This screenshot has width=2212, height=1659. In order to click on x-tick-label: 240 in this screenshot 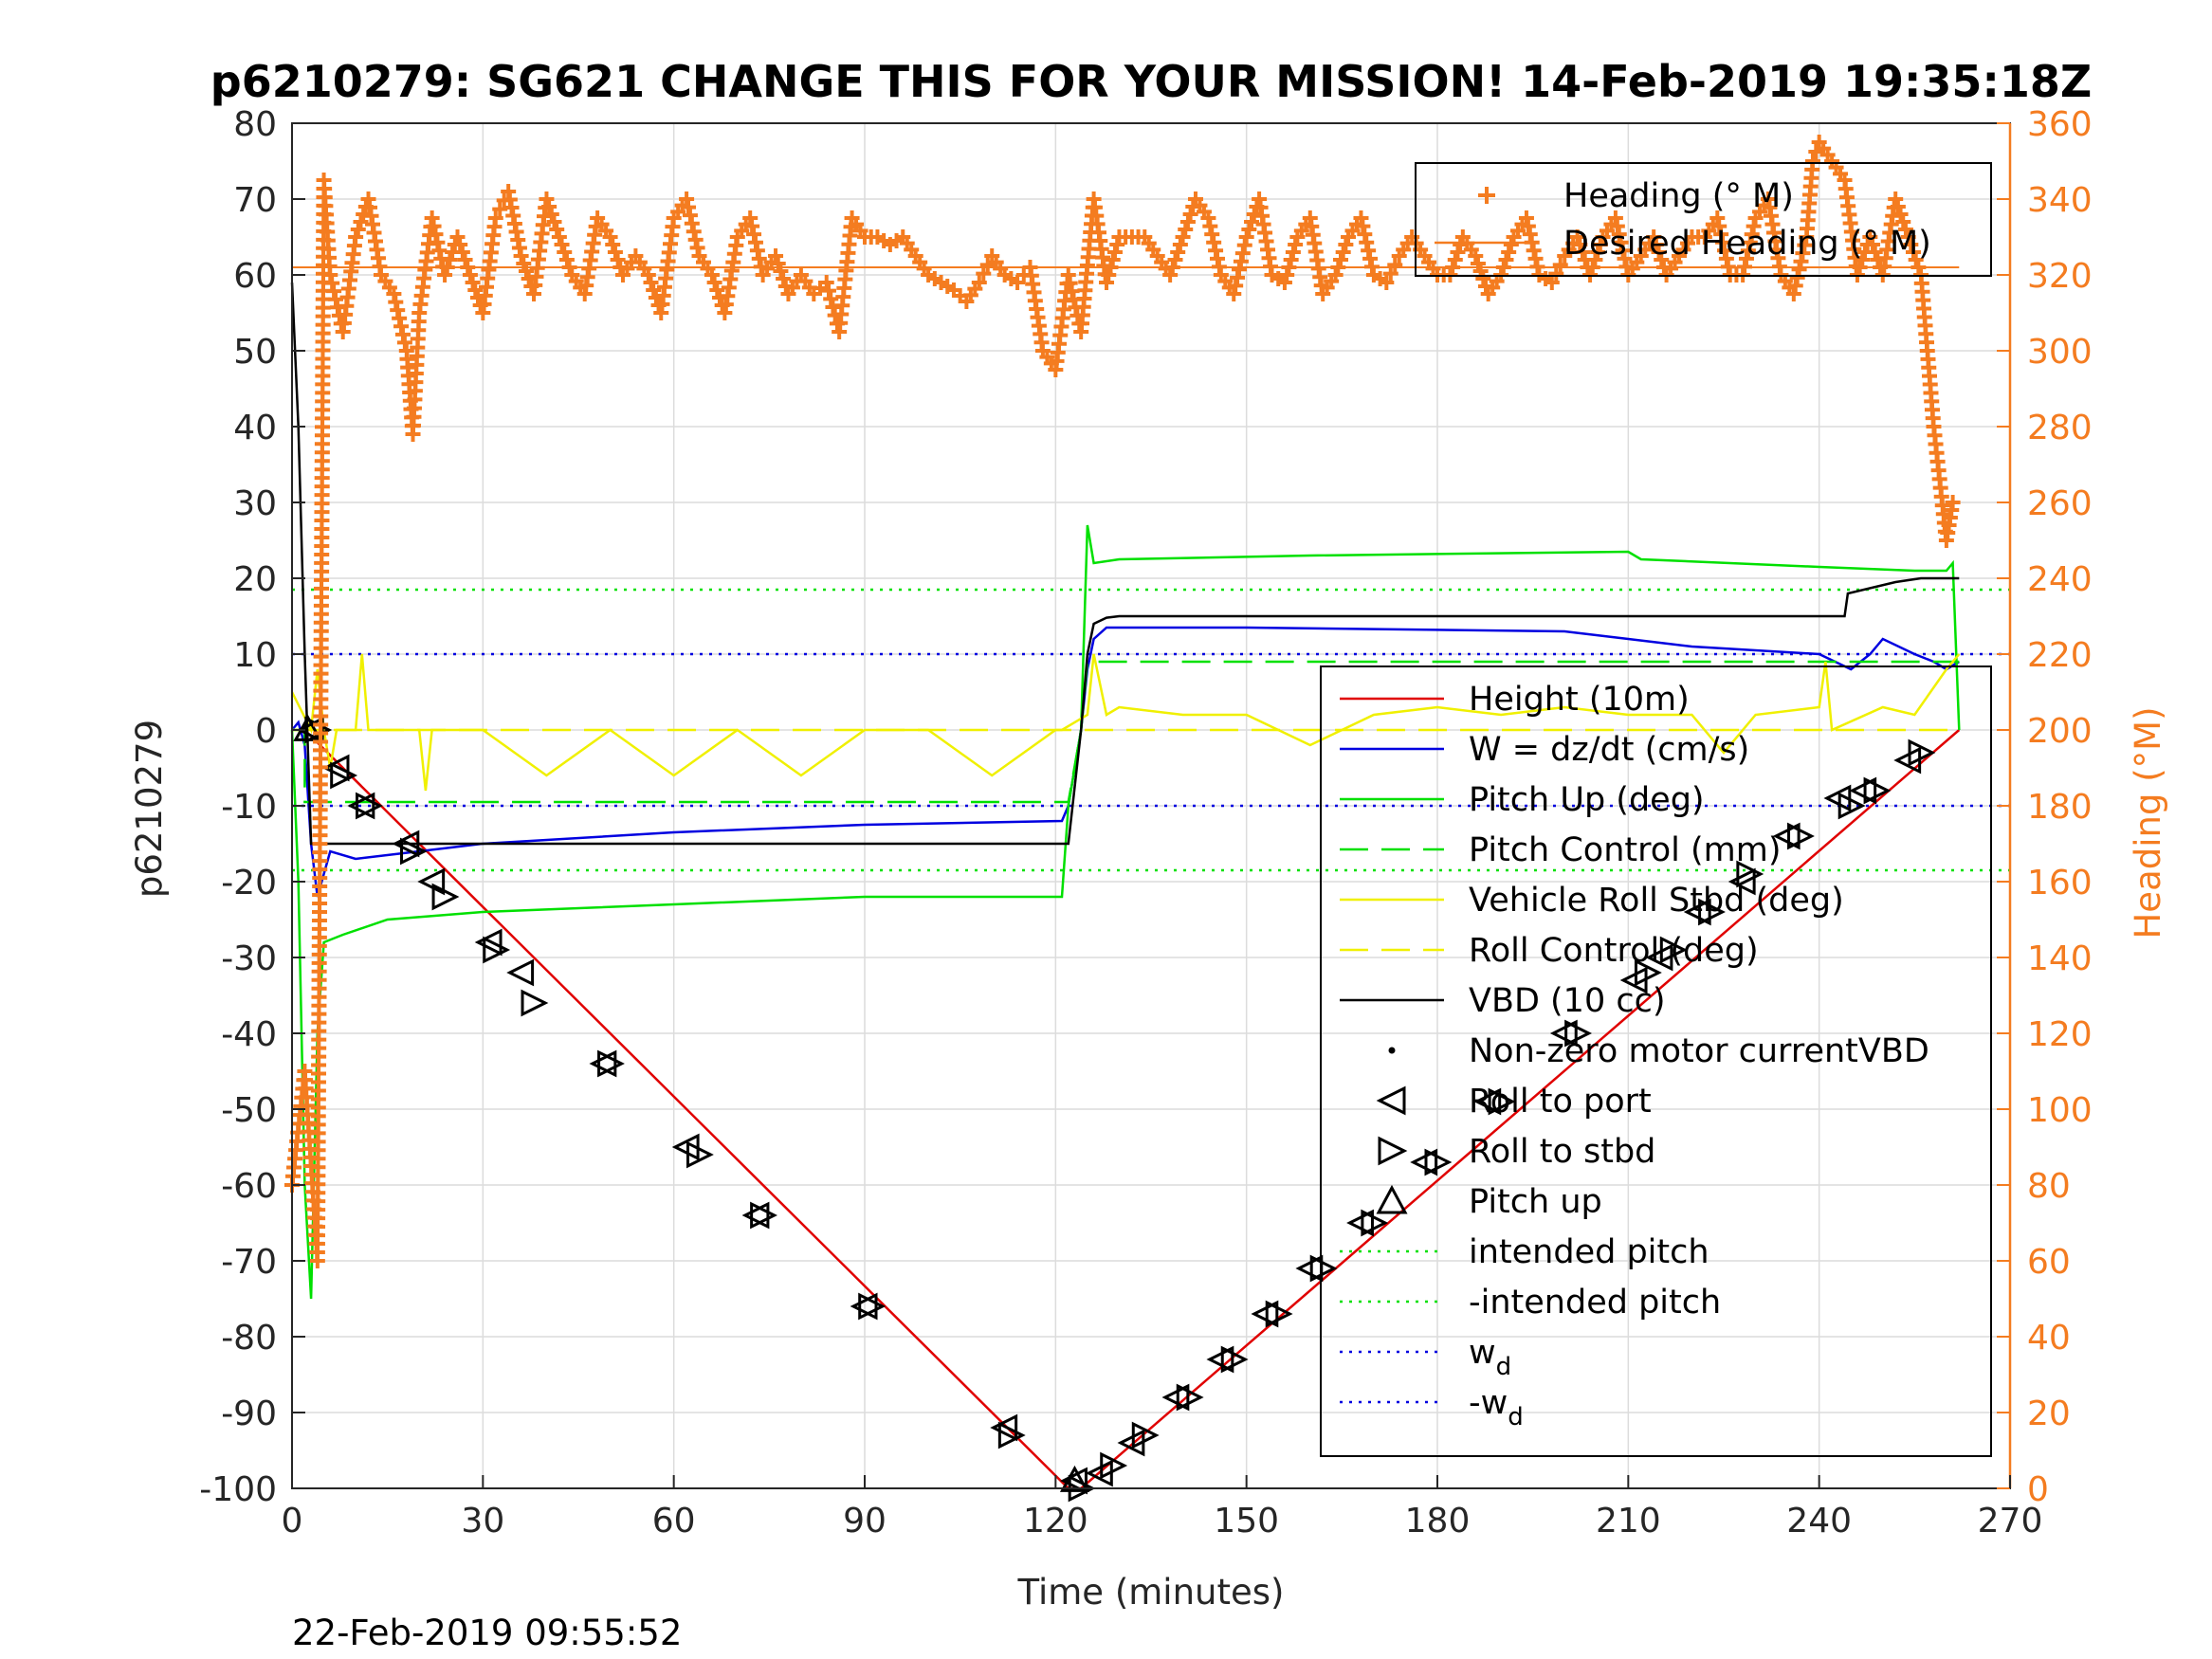, I will do `click(1819, 1521)`.